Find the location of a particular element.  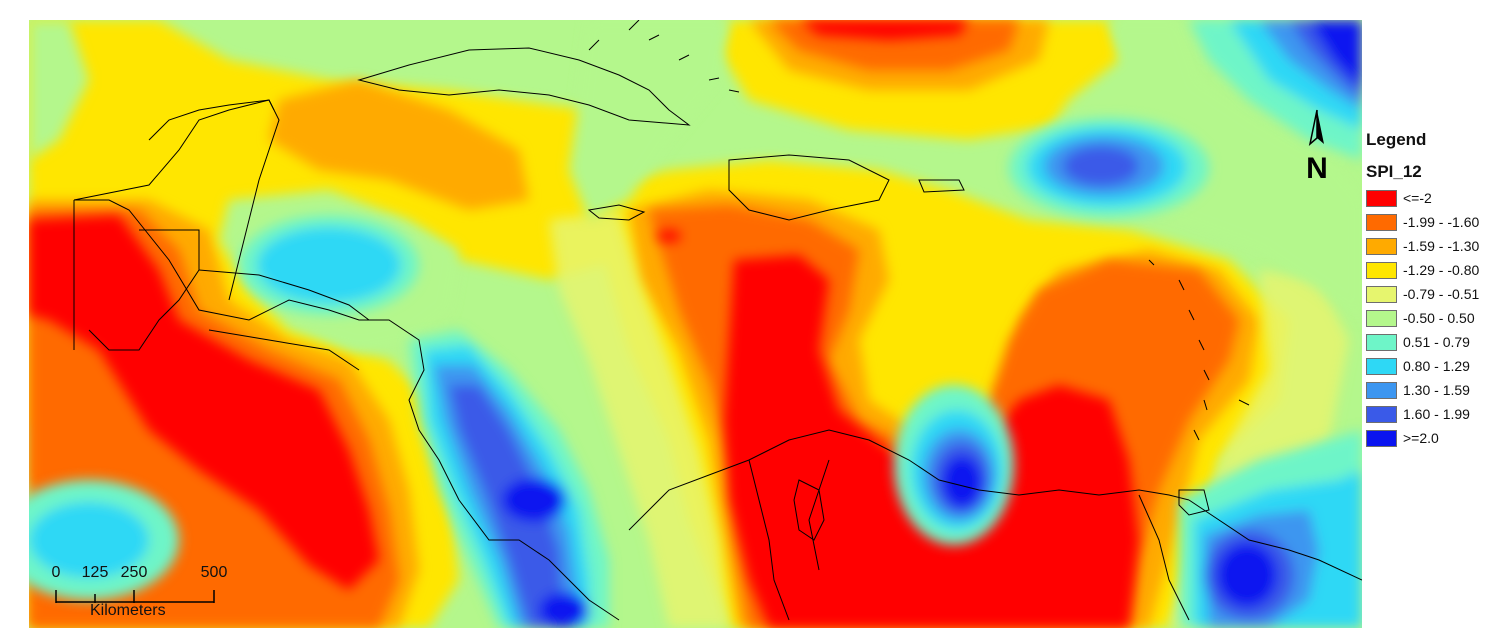

legend-item: 0.51 - 0.79 is located at coordinates (1433, 342).